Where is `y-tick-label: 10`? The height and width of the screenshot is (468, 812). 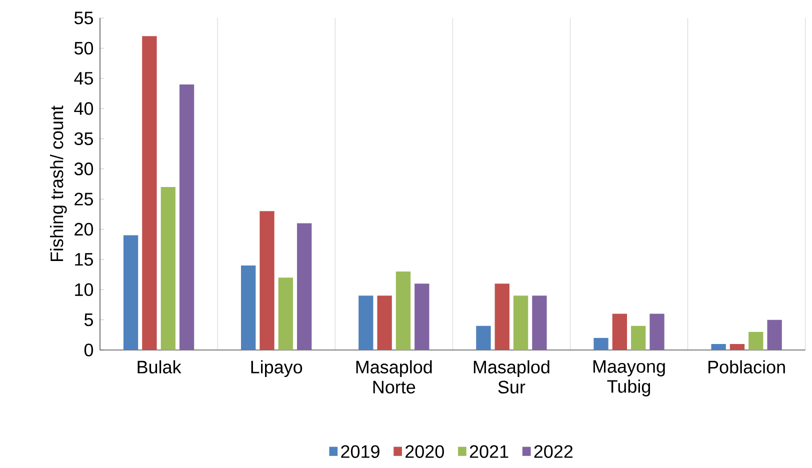
y-tick-label: 10 is located at coordinates (84, 289).